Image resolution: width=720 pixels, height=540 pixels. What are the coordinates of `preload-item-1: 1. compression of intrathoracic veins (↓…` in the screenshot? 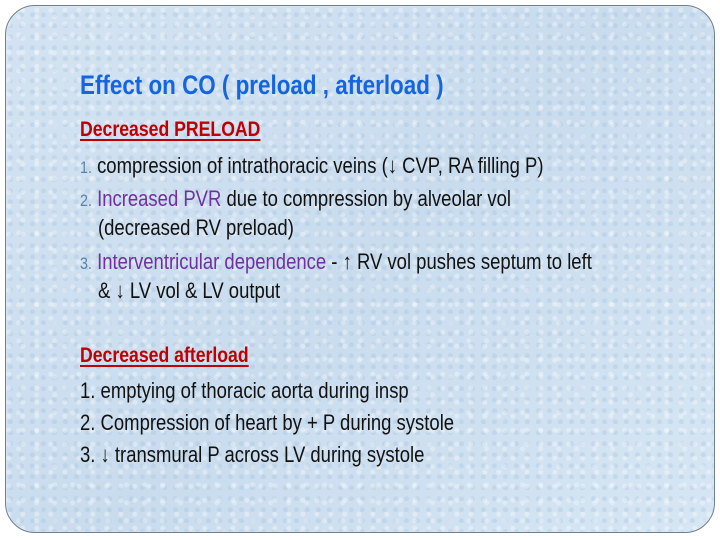 It's located at (312, 166).